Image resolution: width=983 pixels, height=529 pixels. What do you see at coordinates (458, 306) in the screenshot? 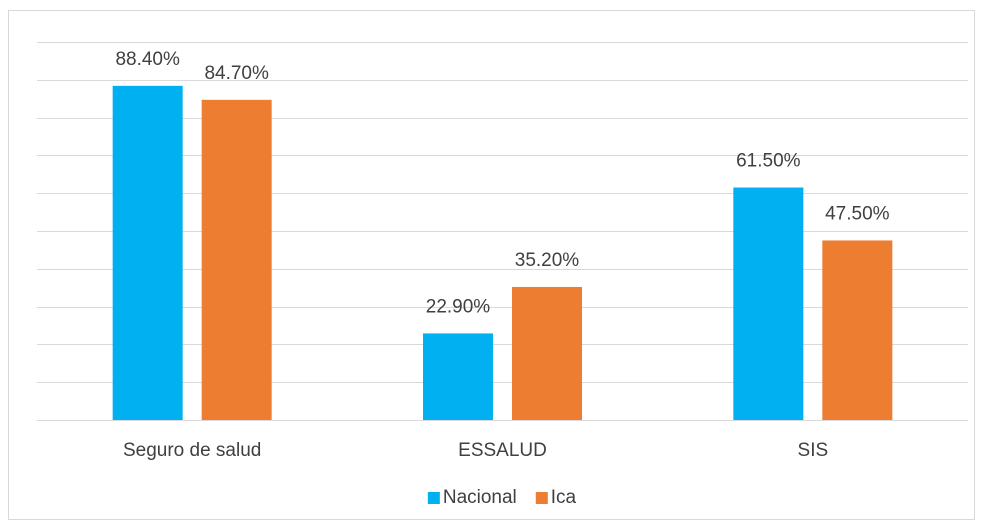
I see `data-label: 22.90%` at bounding box center [458, 306].